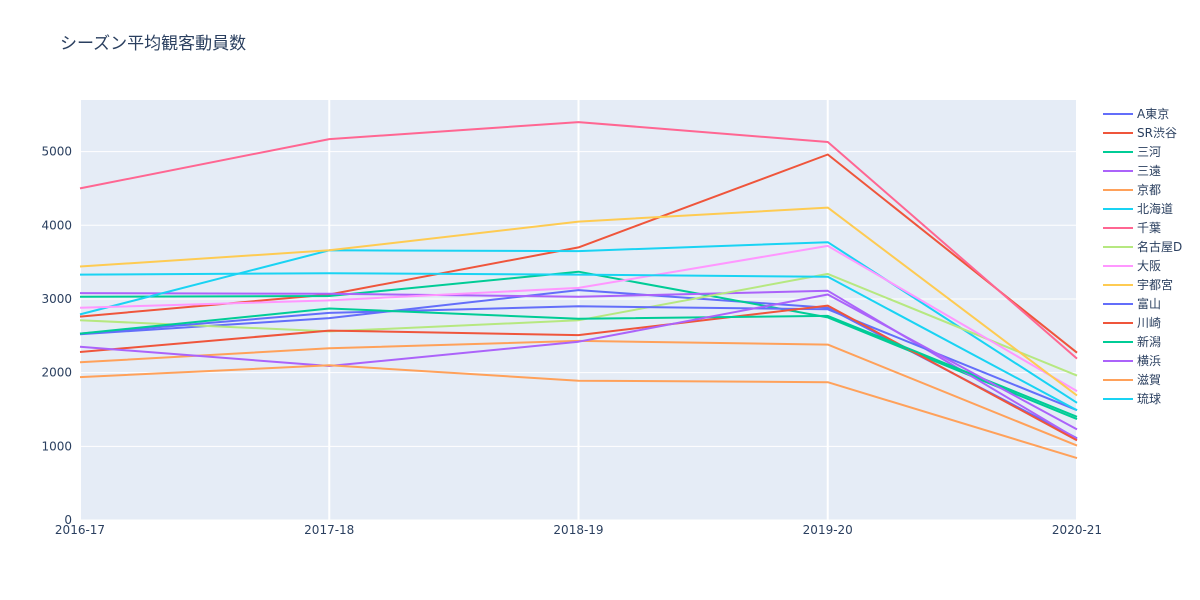 The width and height of the screenshot is (1200, 600). What do you see at coordinates (1149, 361) in the screenshot?
I see `legend-label: 横浜` at bounding box center [1149, 361].